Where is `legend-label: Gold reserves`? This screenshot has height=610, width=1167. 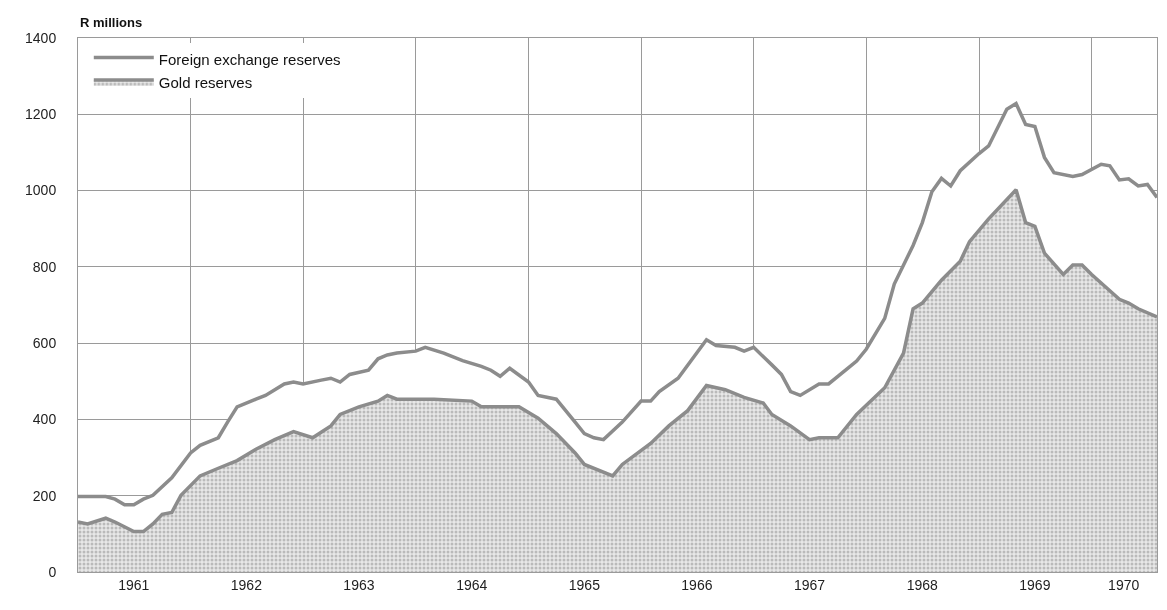 legend-label: Gold reserves is located at coordinates (205, 82).